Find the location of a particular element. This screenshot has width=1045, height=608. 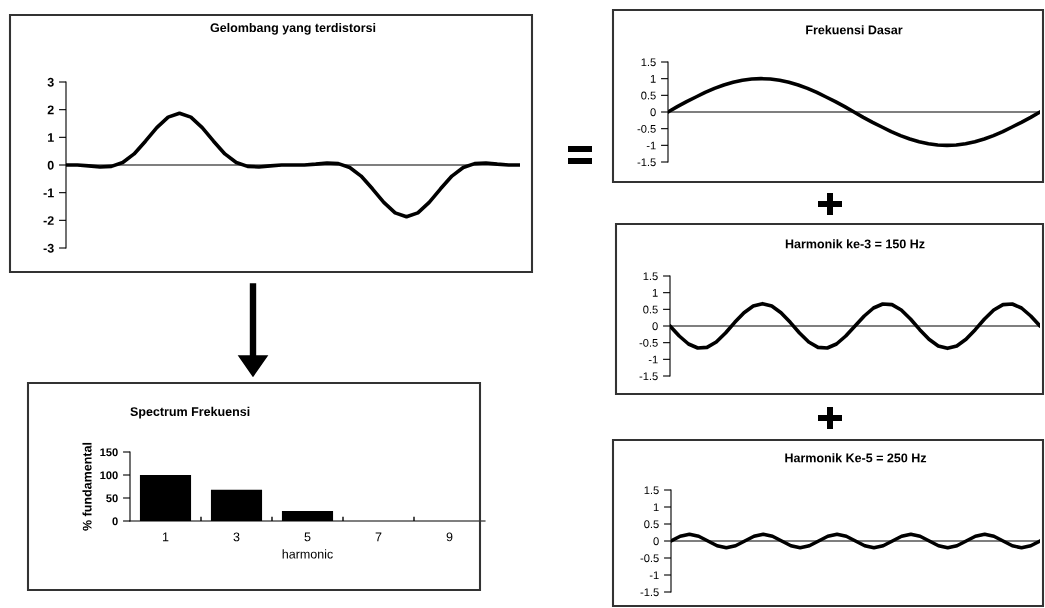

x-tick-label: 5 is located at coordinates (307, 537).